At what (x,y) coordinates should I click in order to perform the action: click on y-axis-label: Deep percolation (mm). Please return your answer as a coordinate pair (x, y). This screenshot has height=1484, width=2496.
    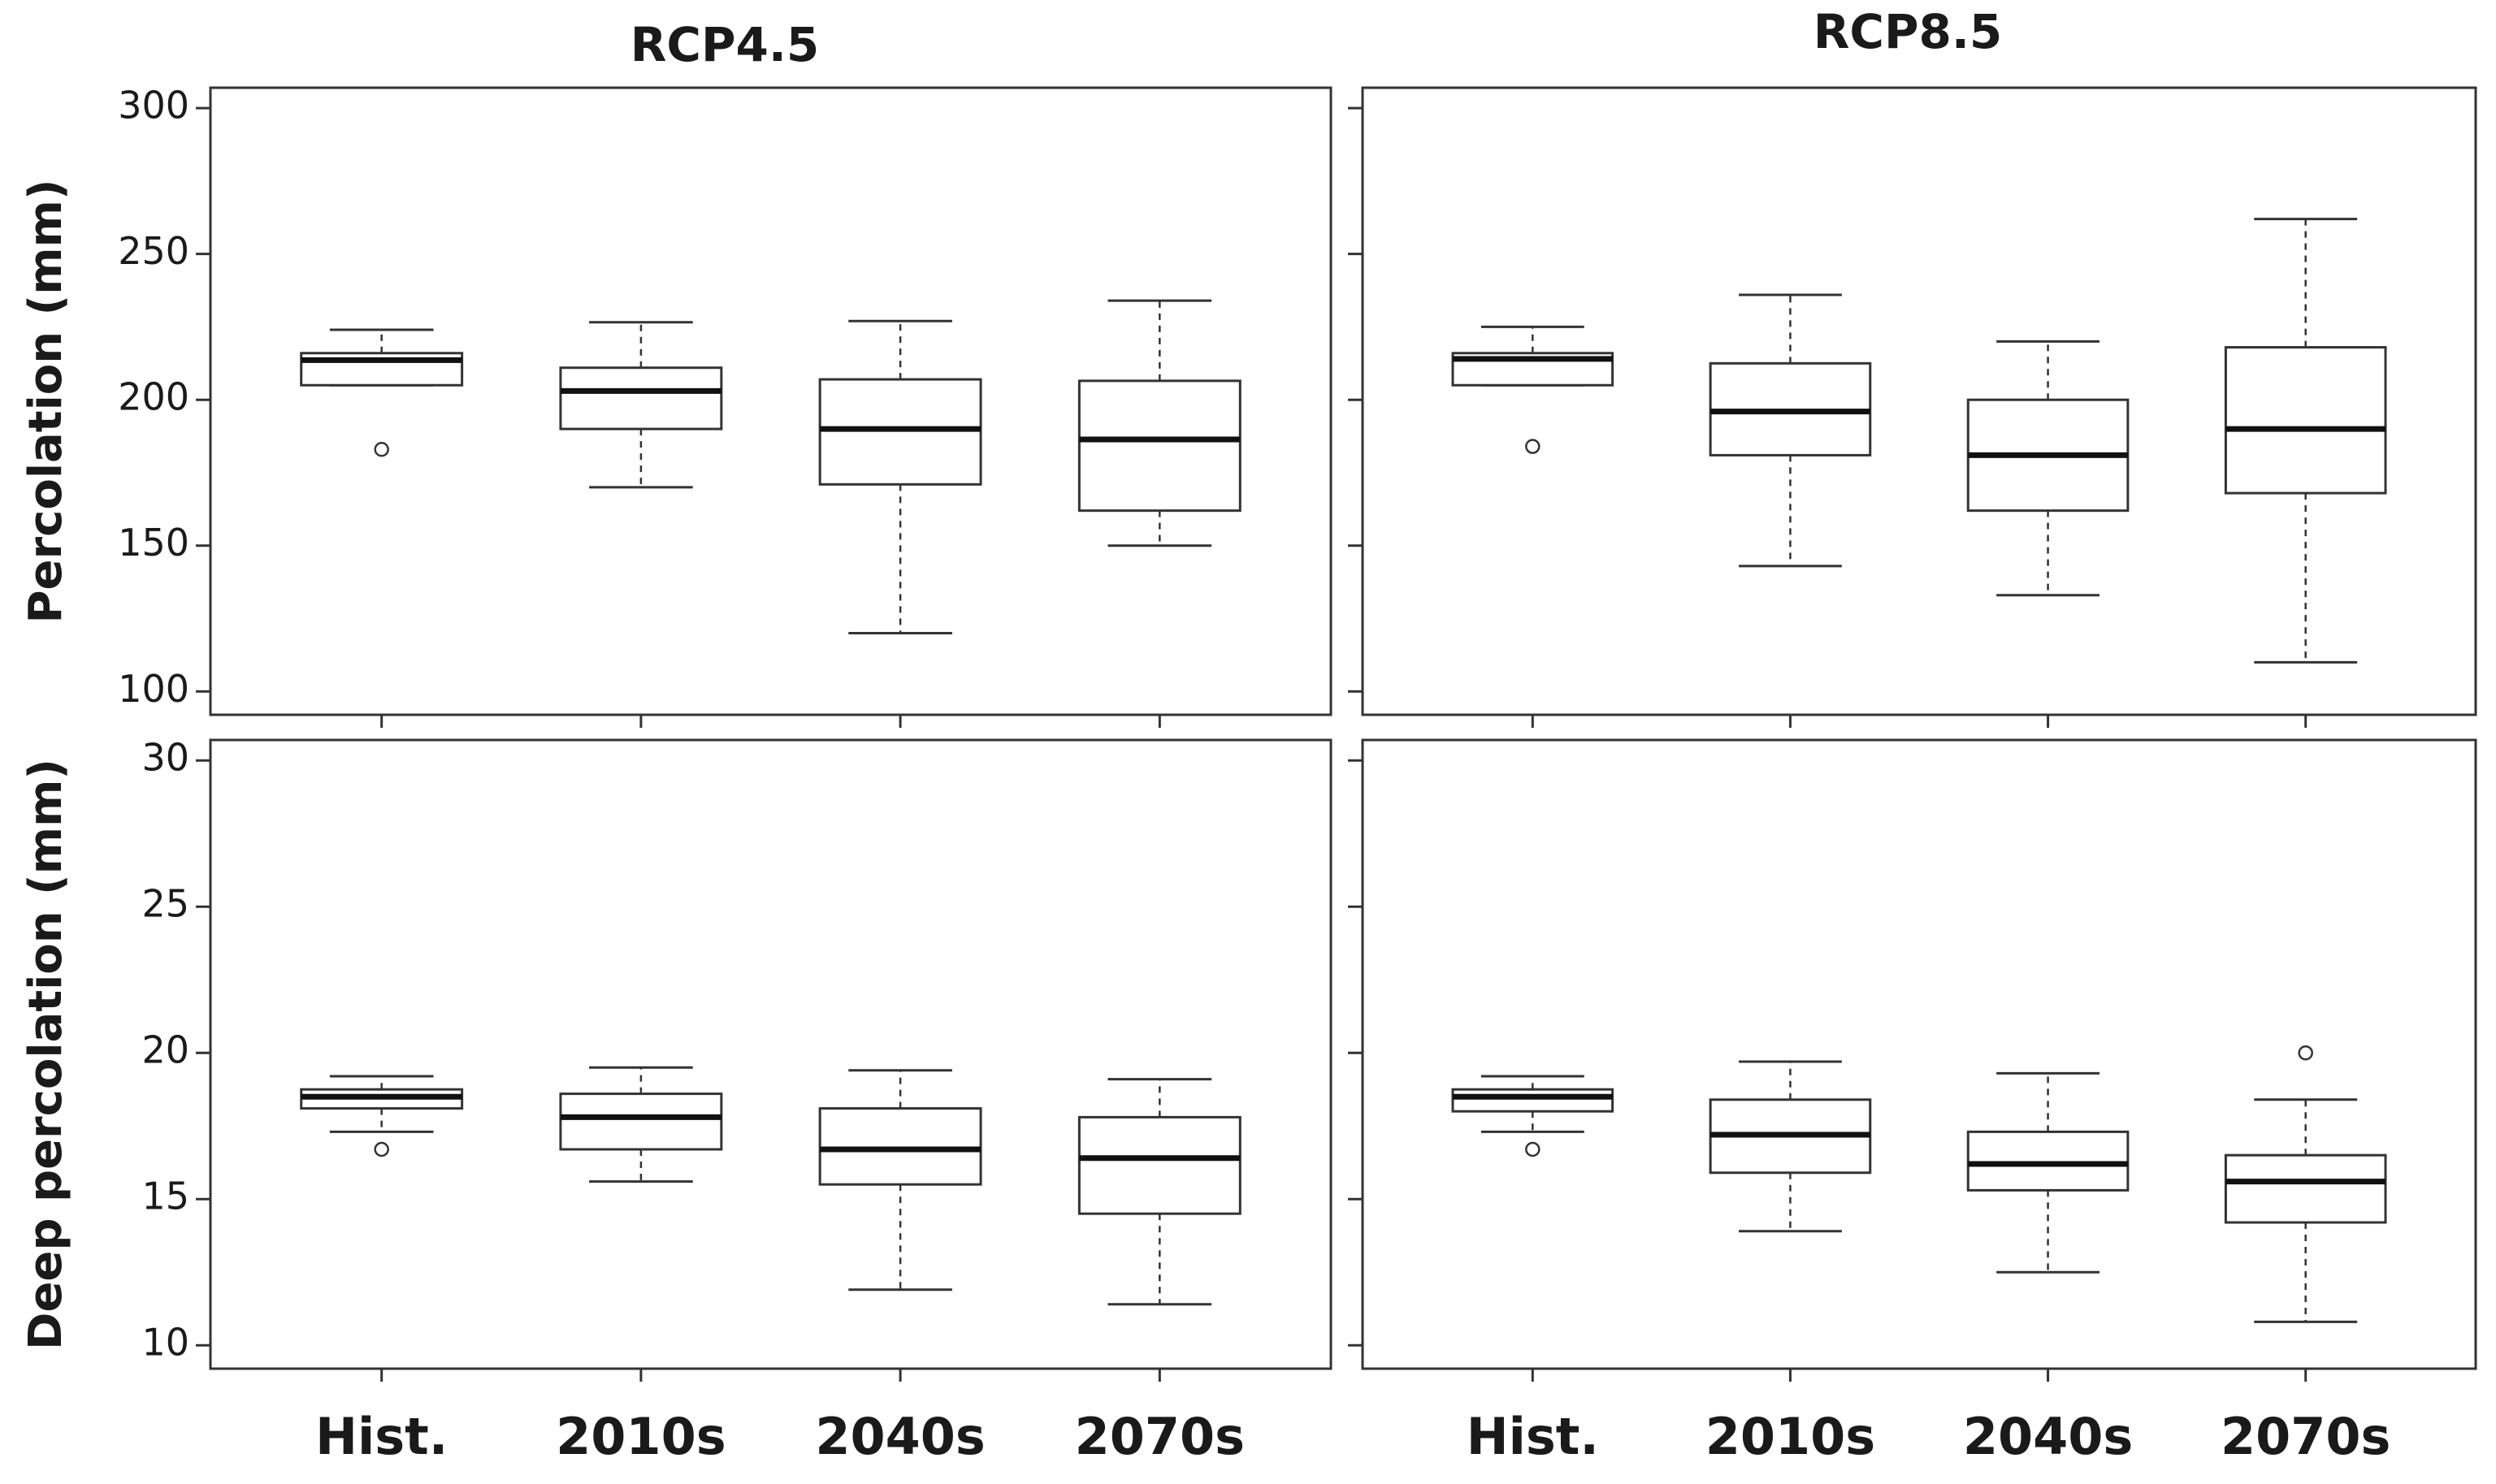
    Looking at the image, I should click on (46, 1054).